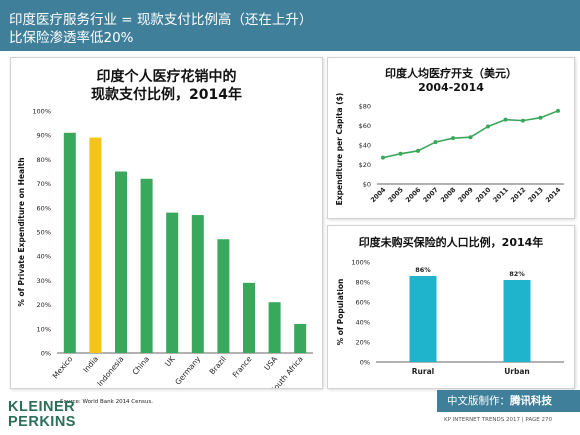  I want to click on data-point-2009, so click(470, 137).